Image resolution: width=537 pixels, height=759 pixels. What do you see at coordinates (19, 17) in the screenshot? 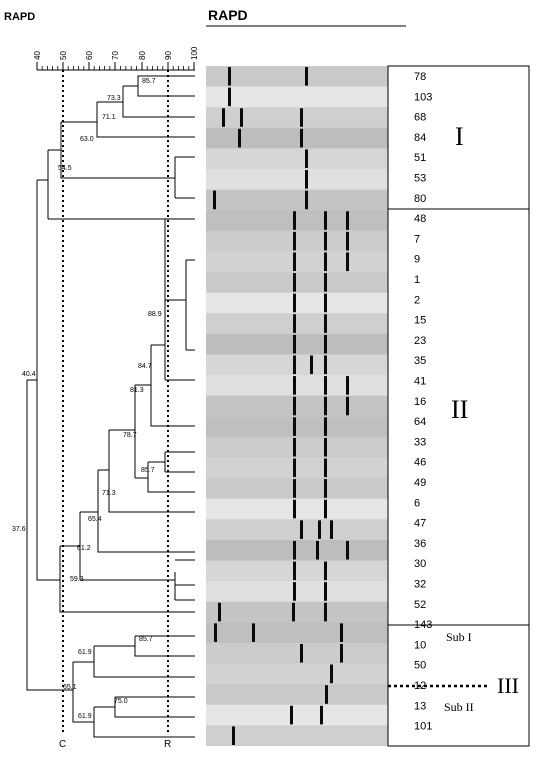
I see `left-title: RAPD` at bounding box center [19, 17].